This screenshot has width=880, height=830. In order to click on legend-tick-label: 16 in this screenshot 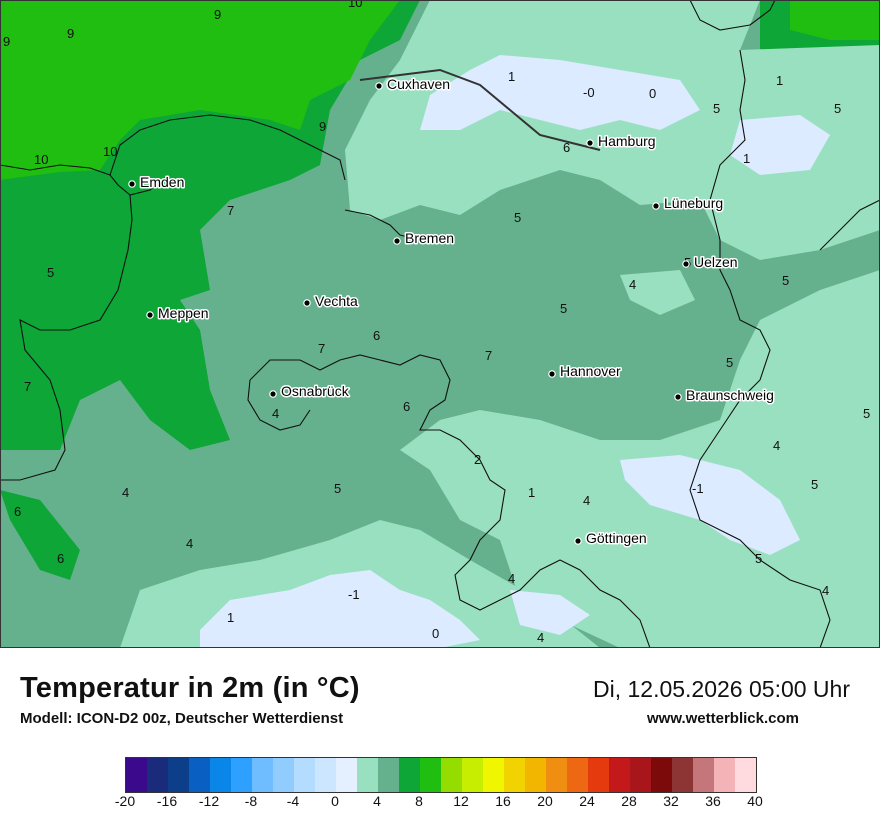, I will do `click(503, 801)`.